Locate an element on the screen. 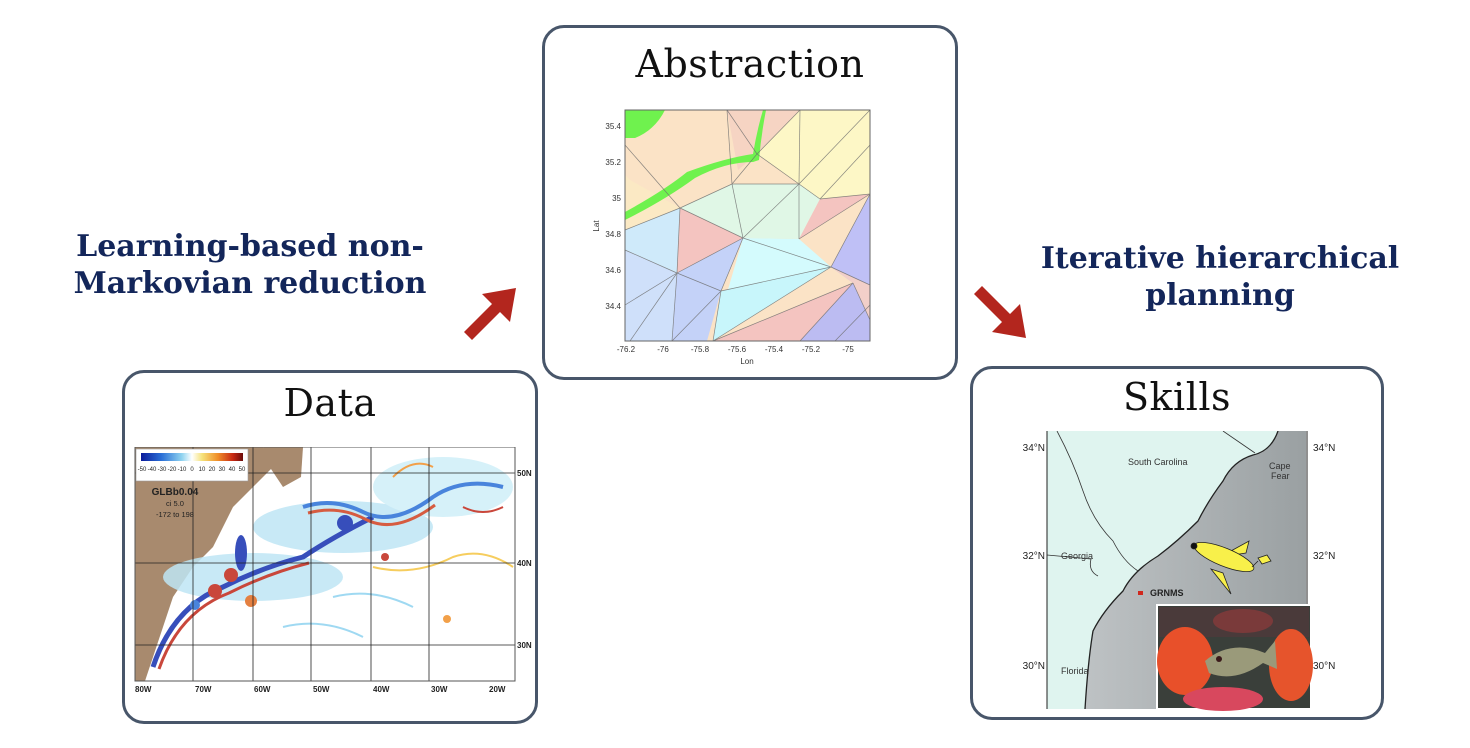 The width and height of the screenshot is (1470, 748). legend-tick: -30 is located at coordinates (162, 470).